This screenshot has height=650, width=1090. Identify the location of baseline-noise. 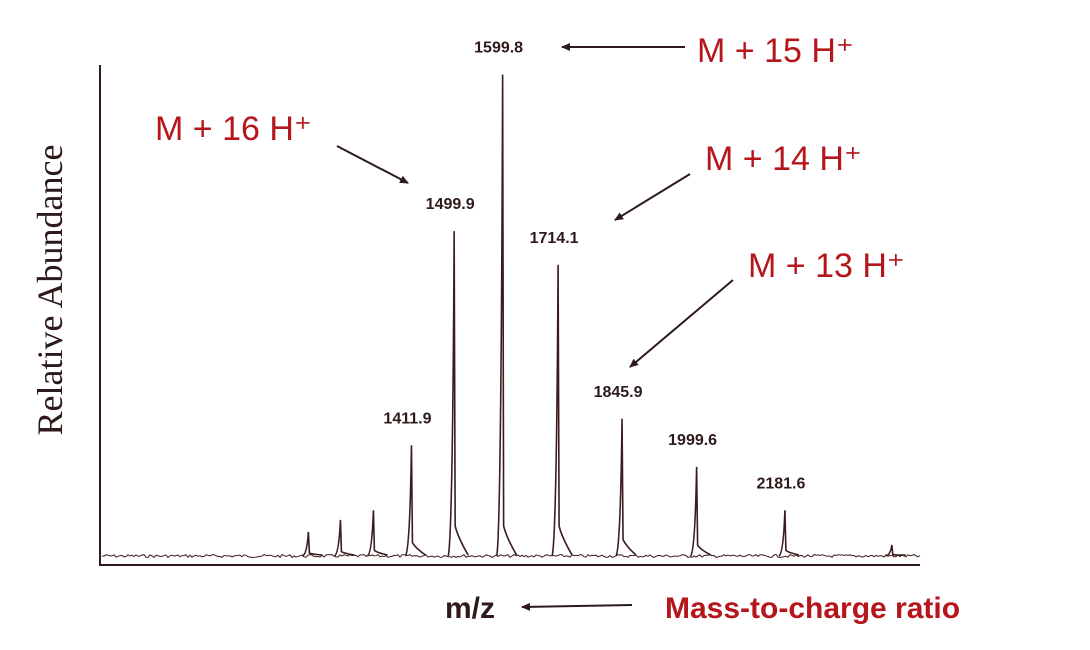
(511, 556).